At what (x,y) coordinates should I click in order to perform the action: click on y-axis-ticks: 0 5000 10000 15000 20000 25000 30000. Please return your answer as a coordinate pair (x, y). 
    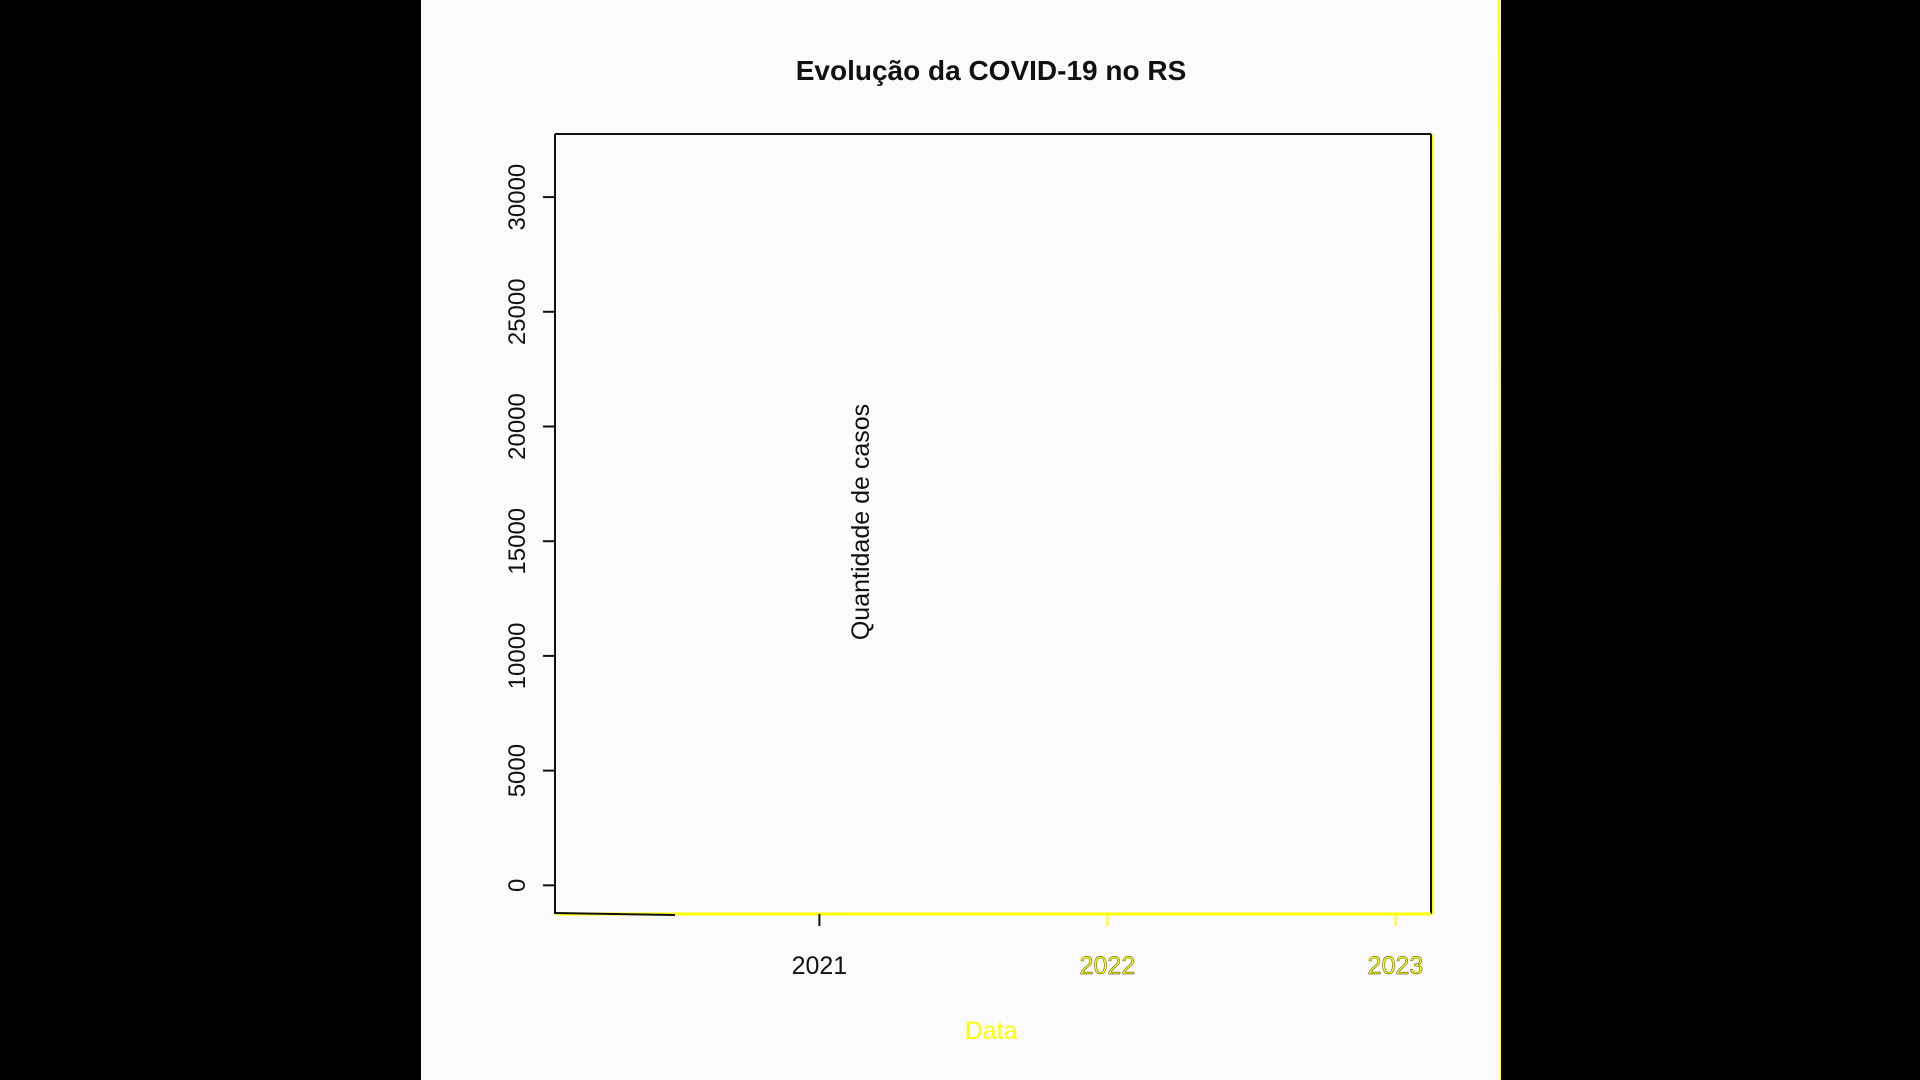
    Looking at the image, I should click on (529, 528).